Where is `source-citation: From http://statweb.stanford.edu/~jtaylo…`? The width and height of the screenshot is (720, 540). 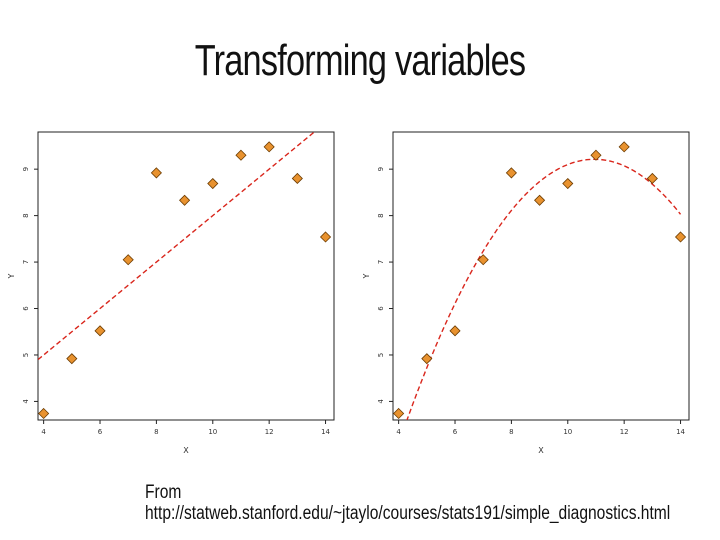
source-citation: From http://statweb.stanford.edu/~jtaylo… is located at coordinates (408, 503).